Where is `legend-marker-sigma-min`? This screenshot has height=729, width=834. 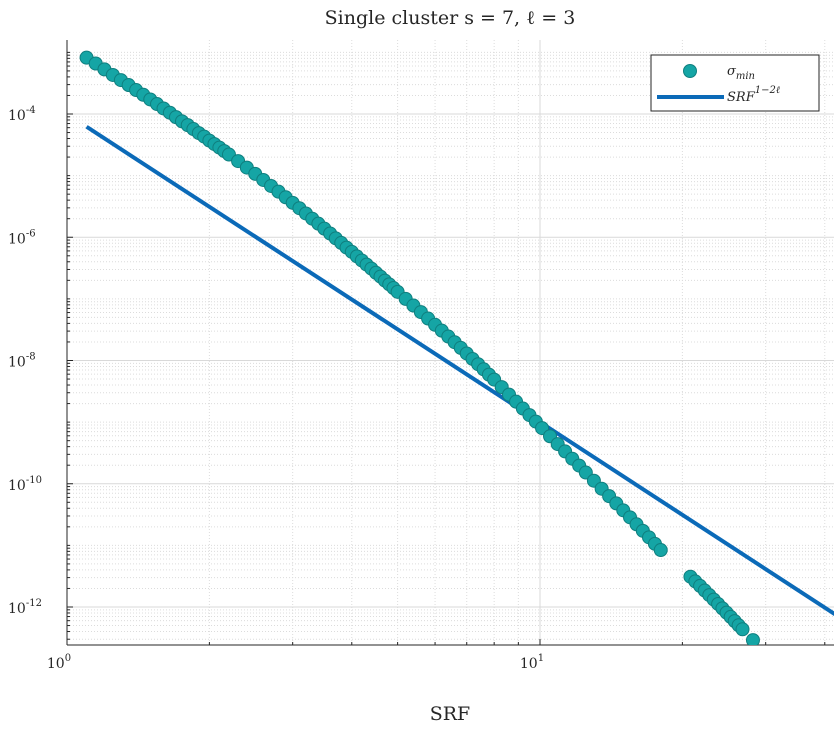 legend-marker-sigma-min is located at coordinates (690, 71).